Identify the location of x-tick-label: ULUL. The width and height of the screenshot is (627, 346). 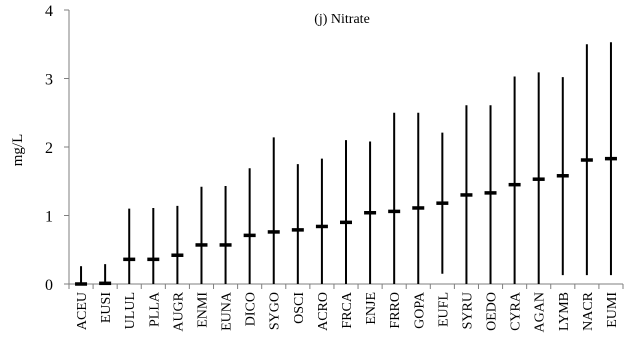
(130, 310).